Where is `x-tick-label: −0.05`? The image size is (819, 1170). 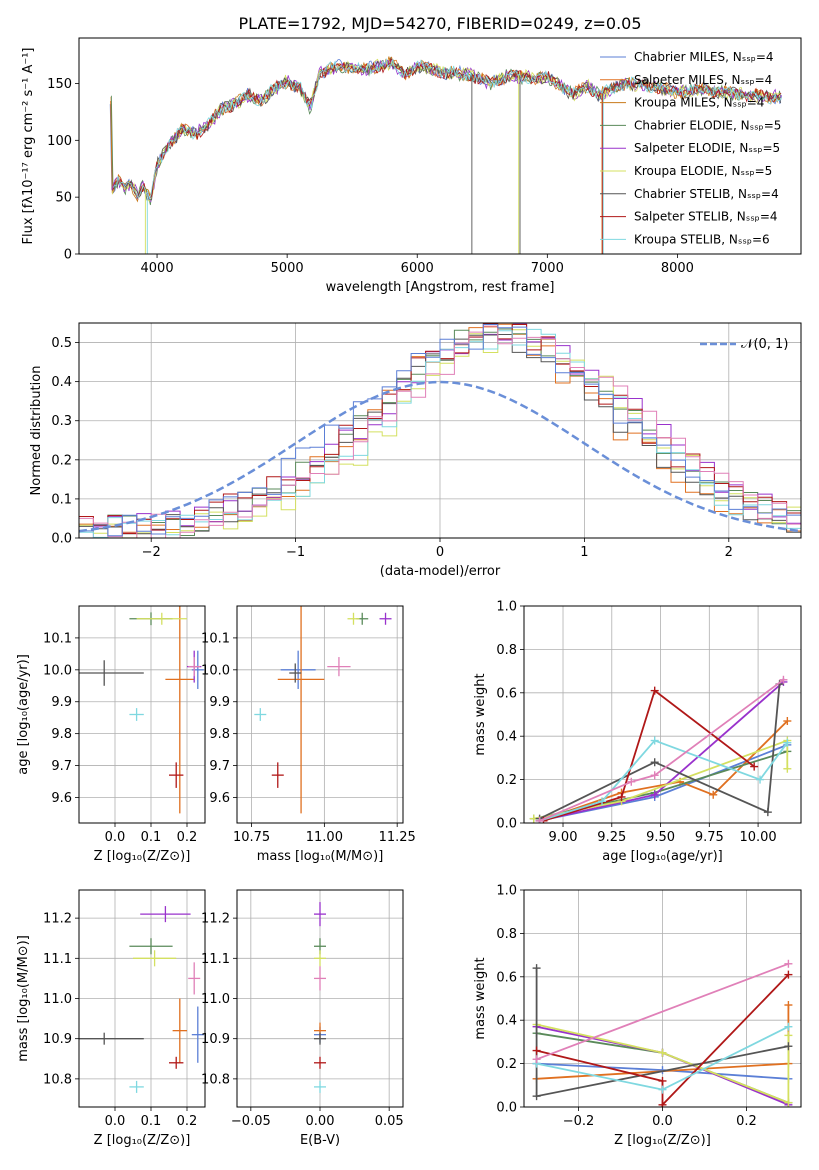 x-tick-label: −0.05 is located at coordinates (251, 1121).